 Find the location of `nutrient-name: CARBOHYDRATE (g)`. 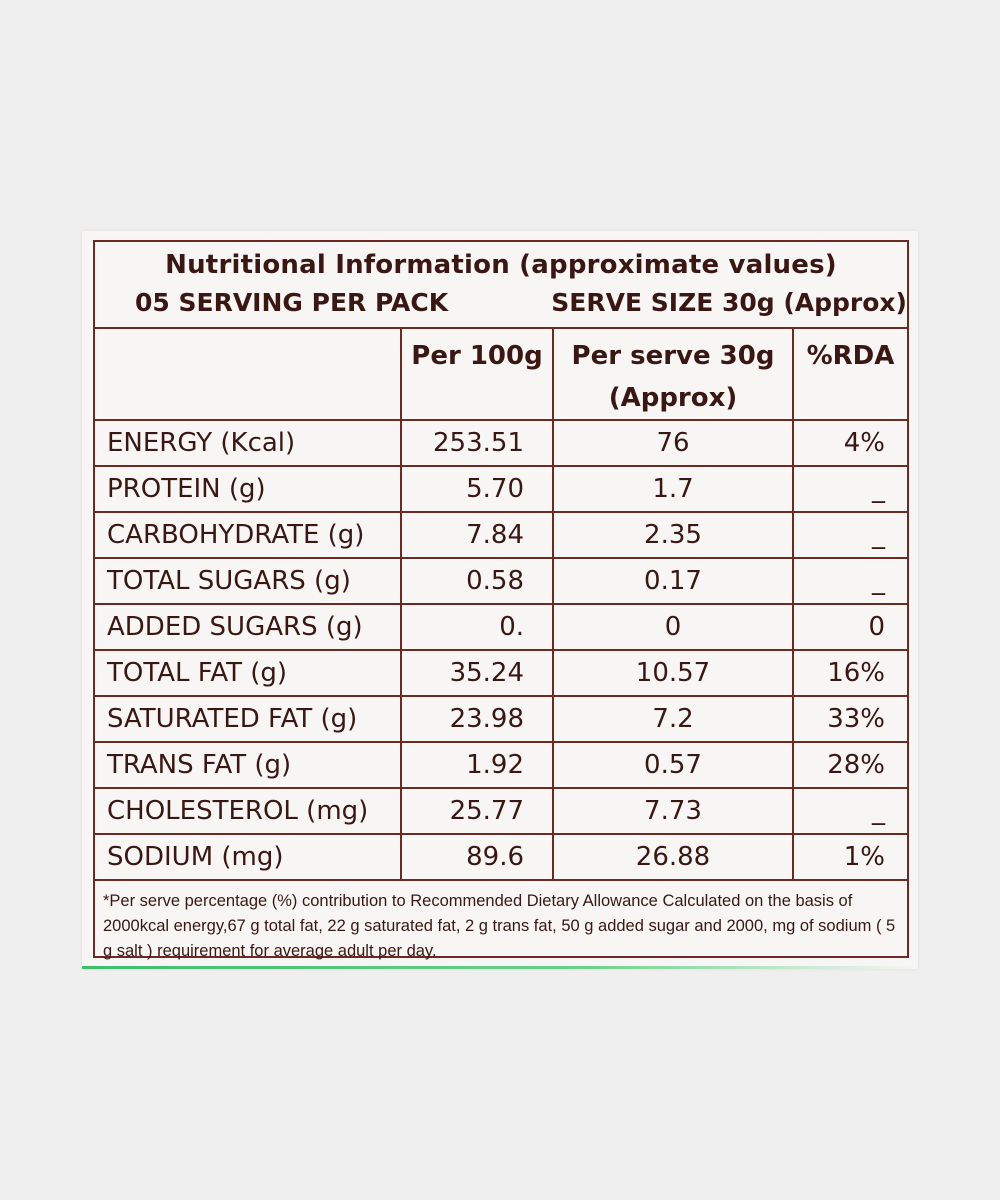

nutrient-name: CARBOHYDRATE (g) is located at coordinates (248, 535).